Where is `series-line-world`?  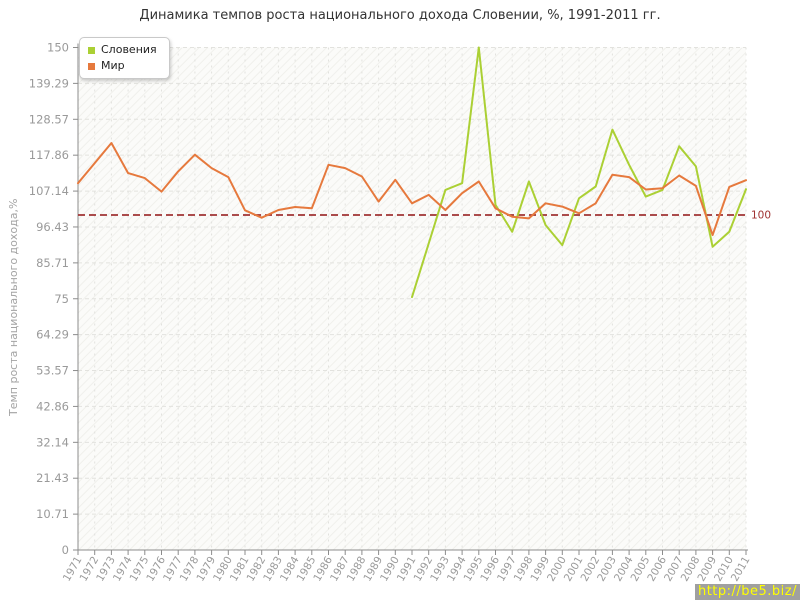
series-line-world is located at coordinates (412, 189).